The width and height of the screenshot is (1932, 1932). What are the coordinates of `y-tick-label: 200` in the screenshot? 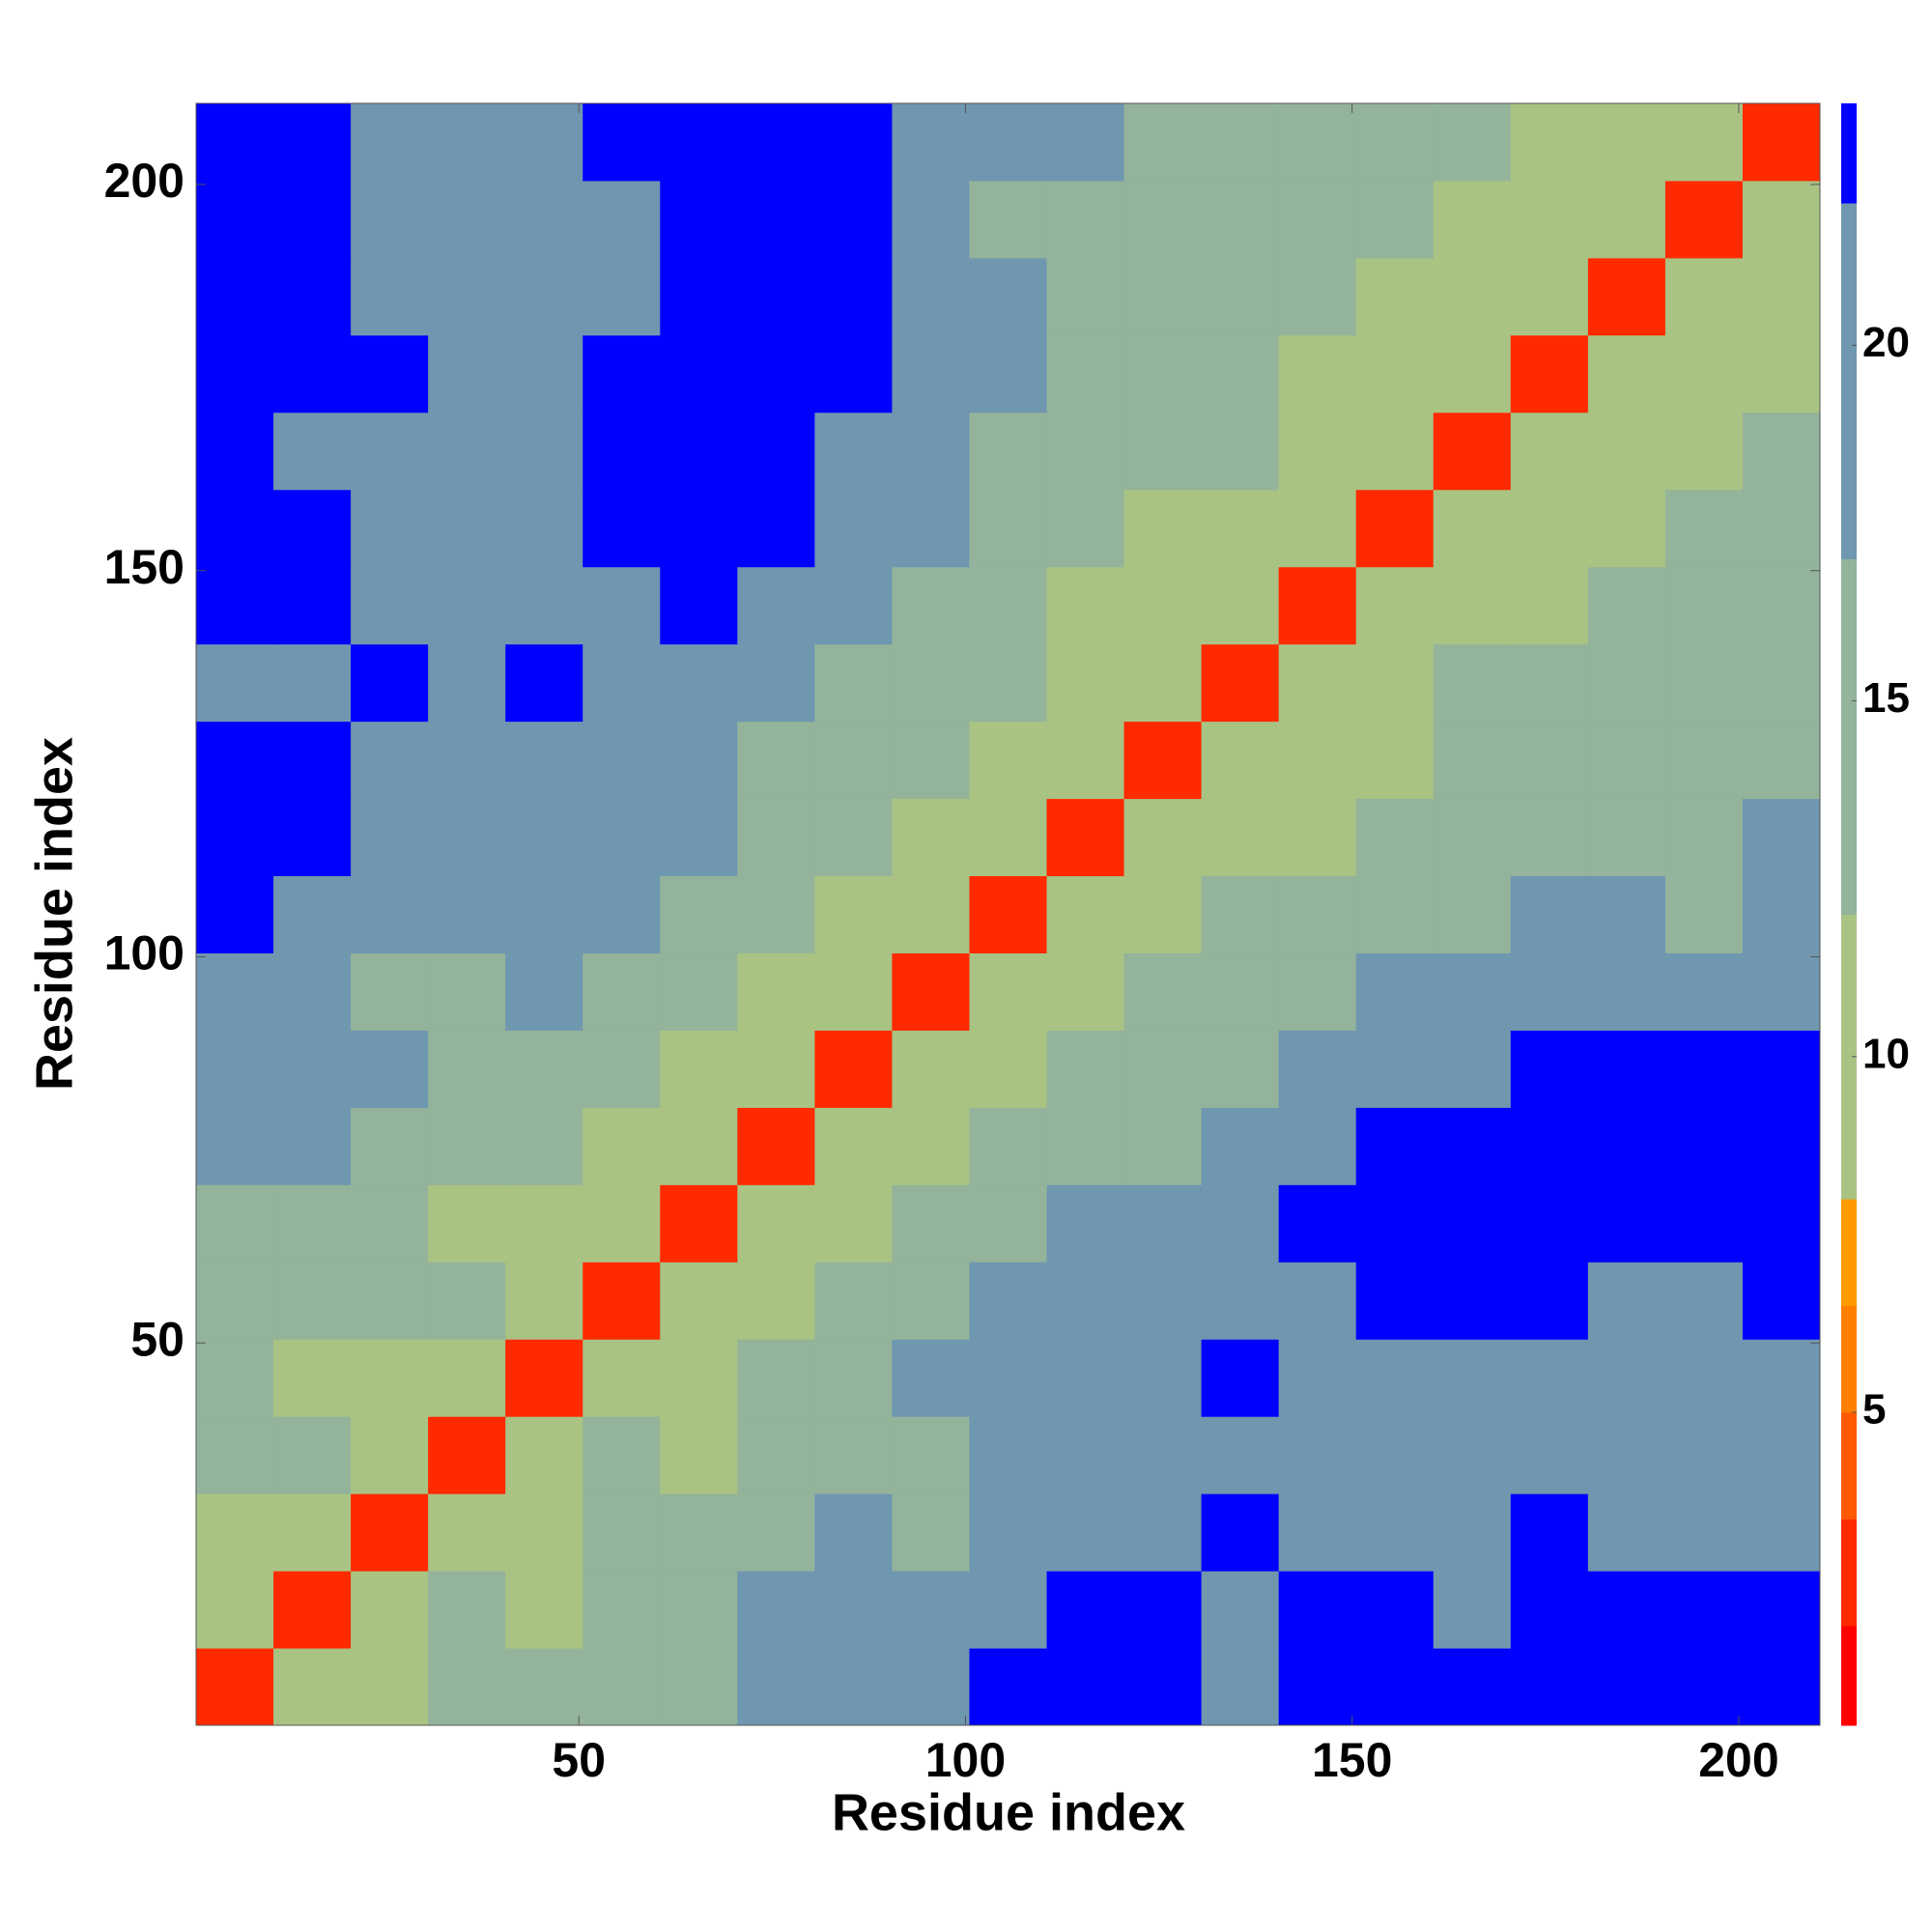 It's located at (144, 181).